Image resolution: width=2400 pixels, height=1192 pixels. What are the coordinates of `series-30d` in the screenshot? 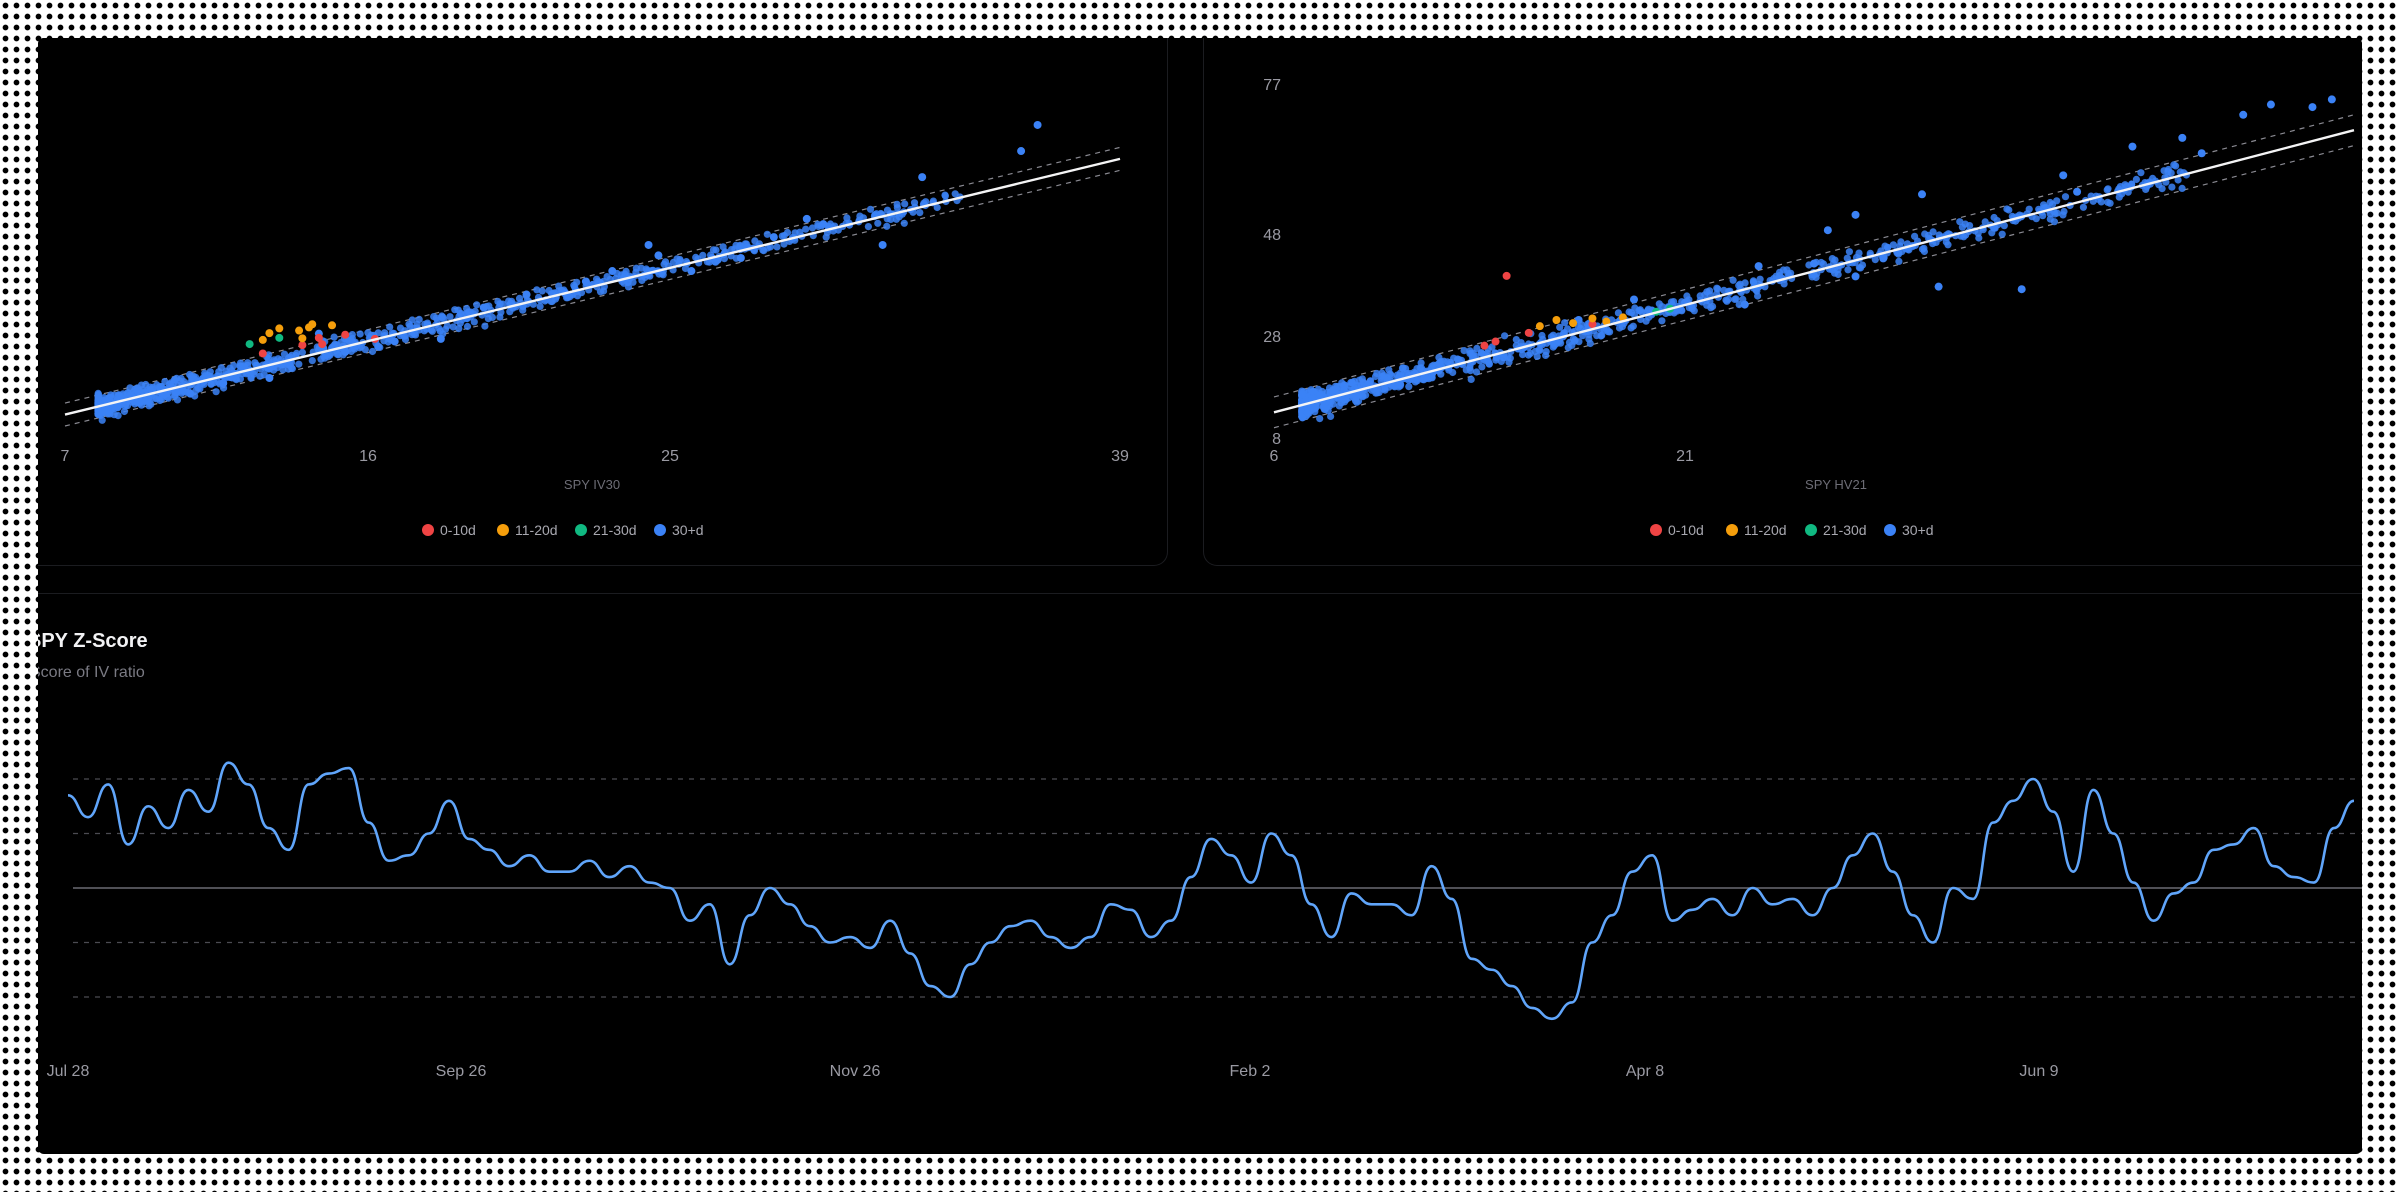 It's located at (614, 259).